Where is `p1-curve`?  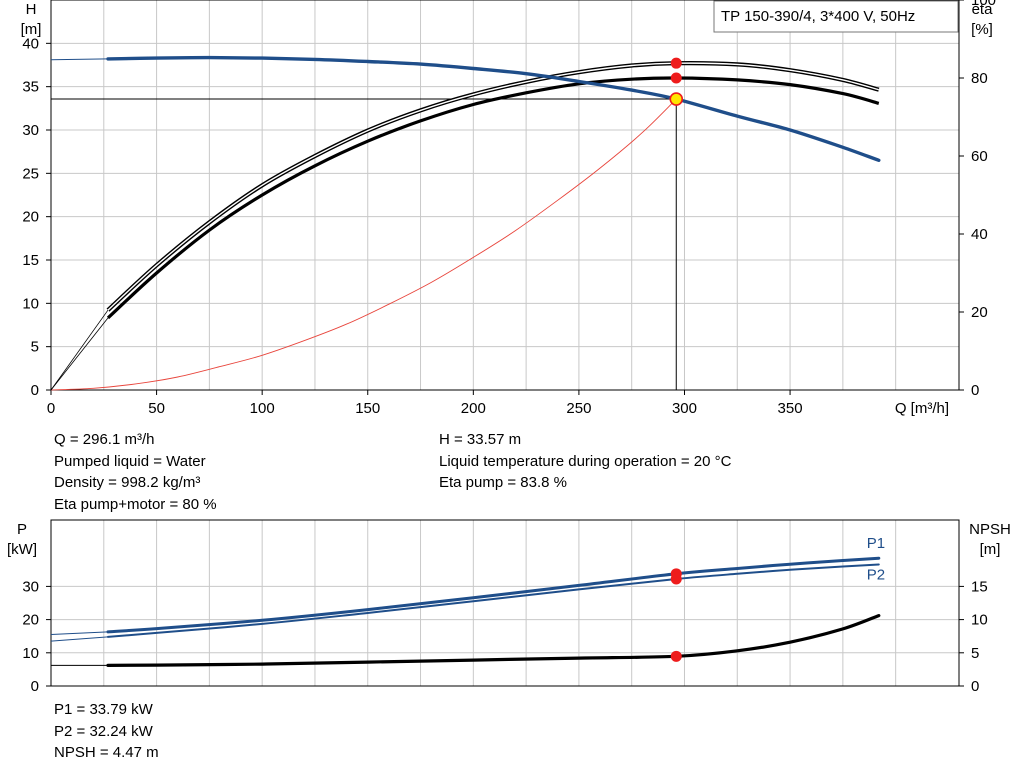
p1-curve is located at coordinates (493, 595).